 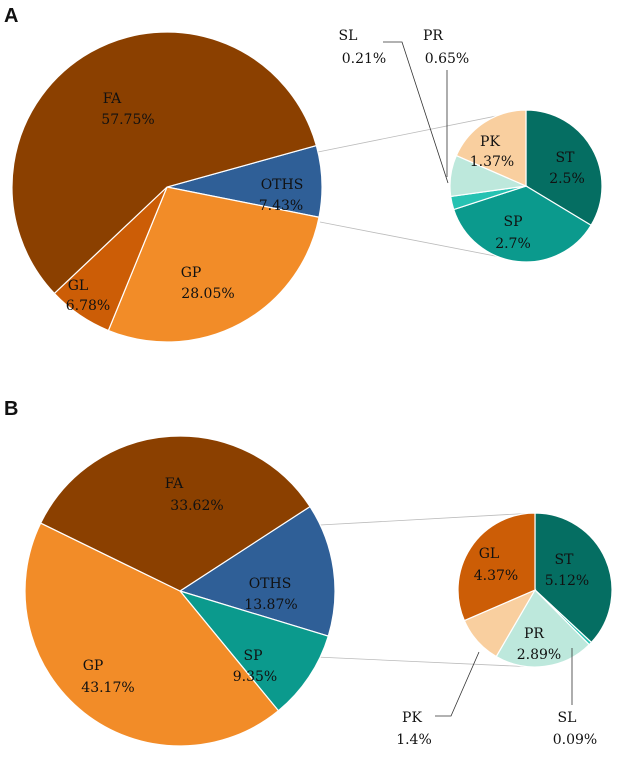 I want to click on b-sp-value: 9.35%, so click(x=255, y=677).